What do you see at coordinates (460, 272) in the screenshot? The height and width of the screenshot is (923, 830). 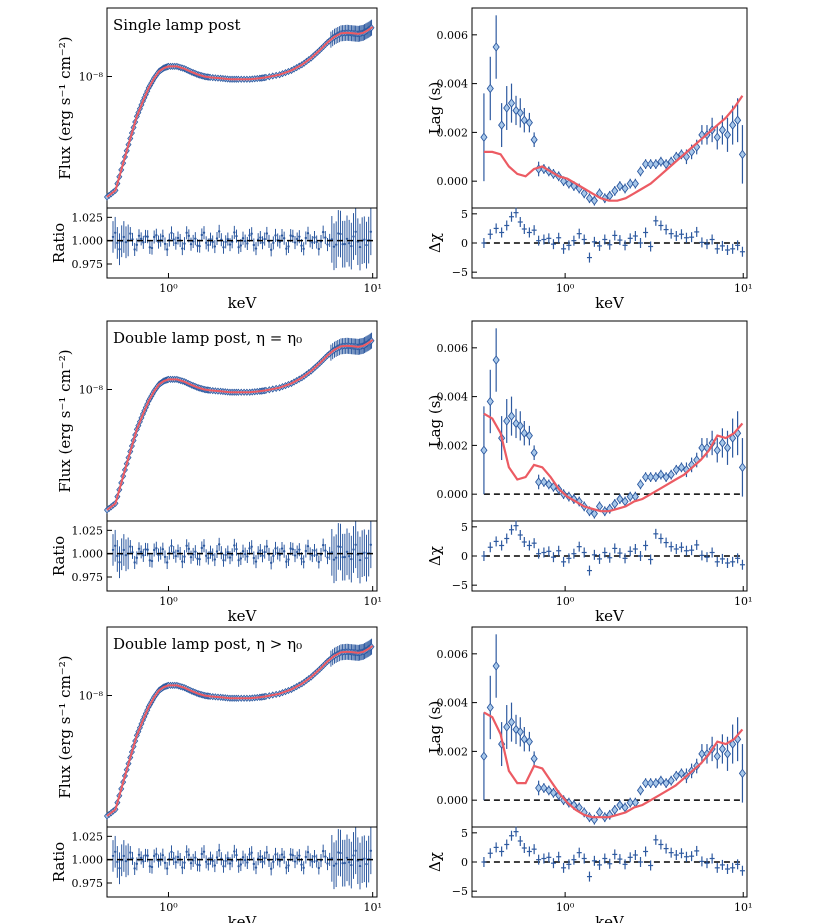 I see `resid-ytick-label: −5` at bounding box center [460, 272].